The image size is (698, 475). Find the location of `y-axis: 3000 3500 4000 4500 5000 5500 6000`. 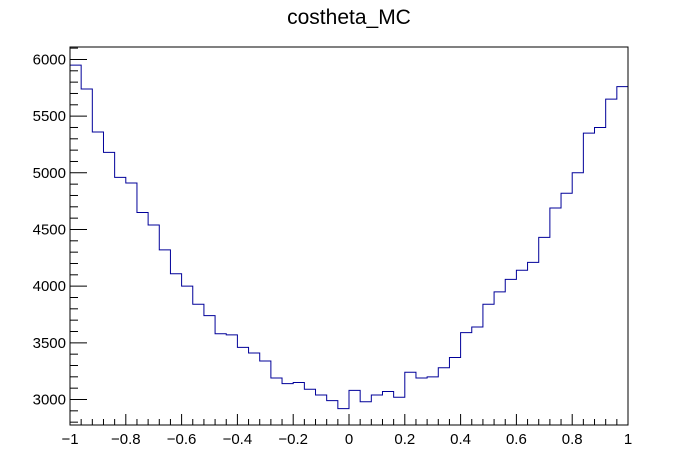

y-axis: 3000 3500 4000 4500 5000 5500 6000 is located at coordinates (60, 235).